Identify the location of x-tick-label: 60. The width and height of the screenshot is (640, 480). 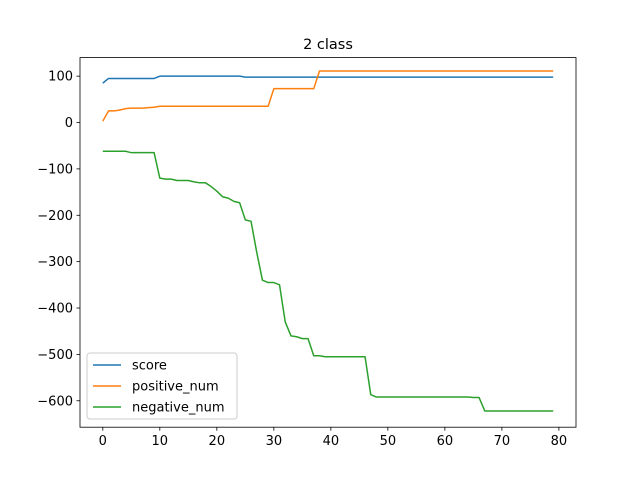
(445, 441).